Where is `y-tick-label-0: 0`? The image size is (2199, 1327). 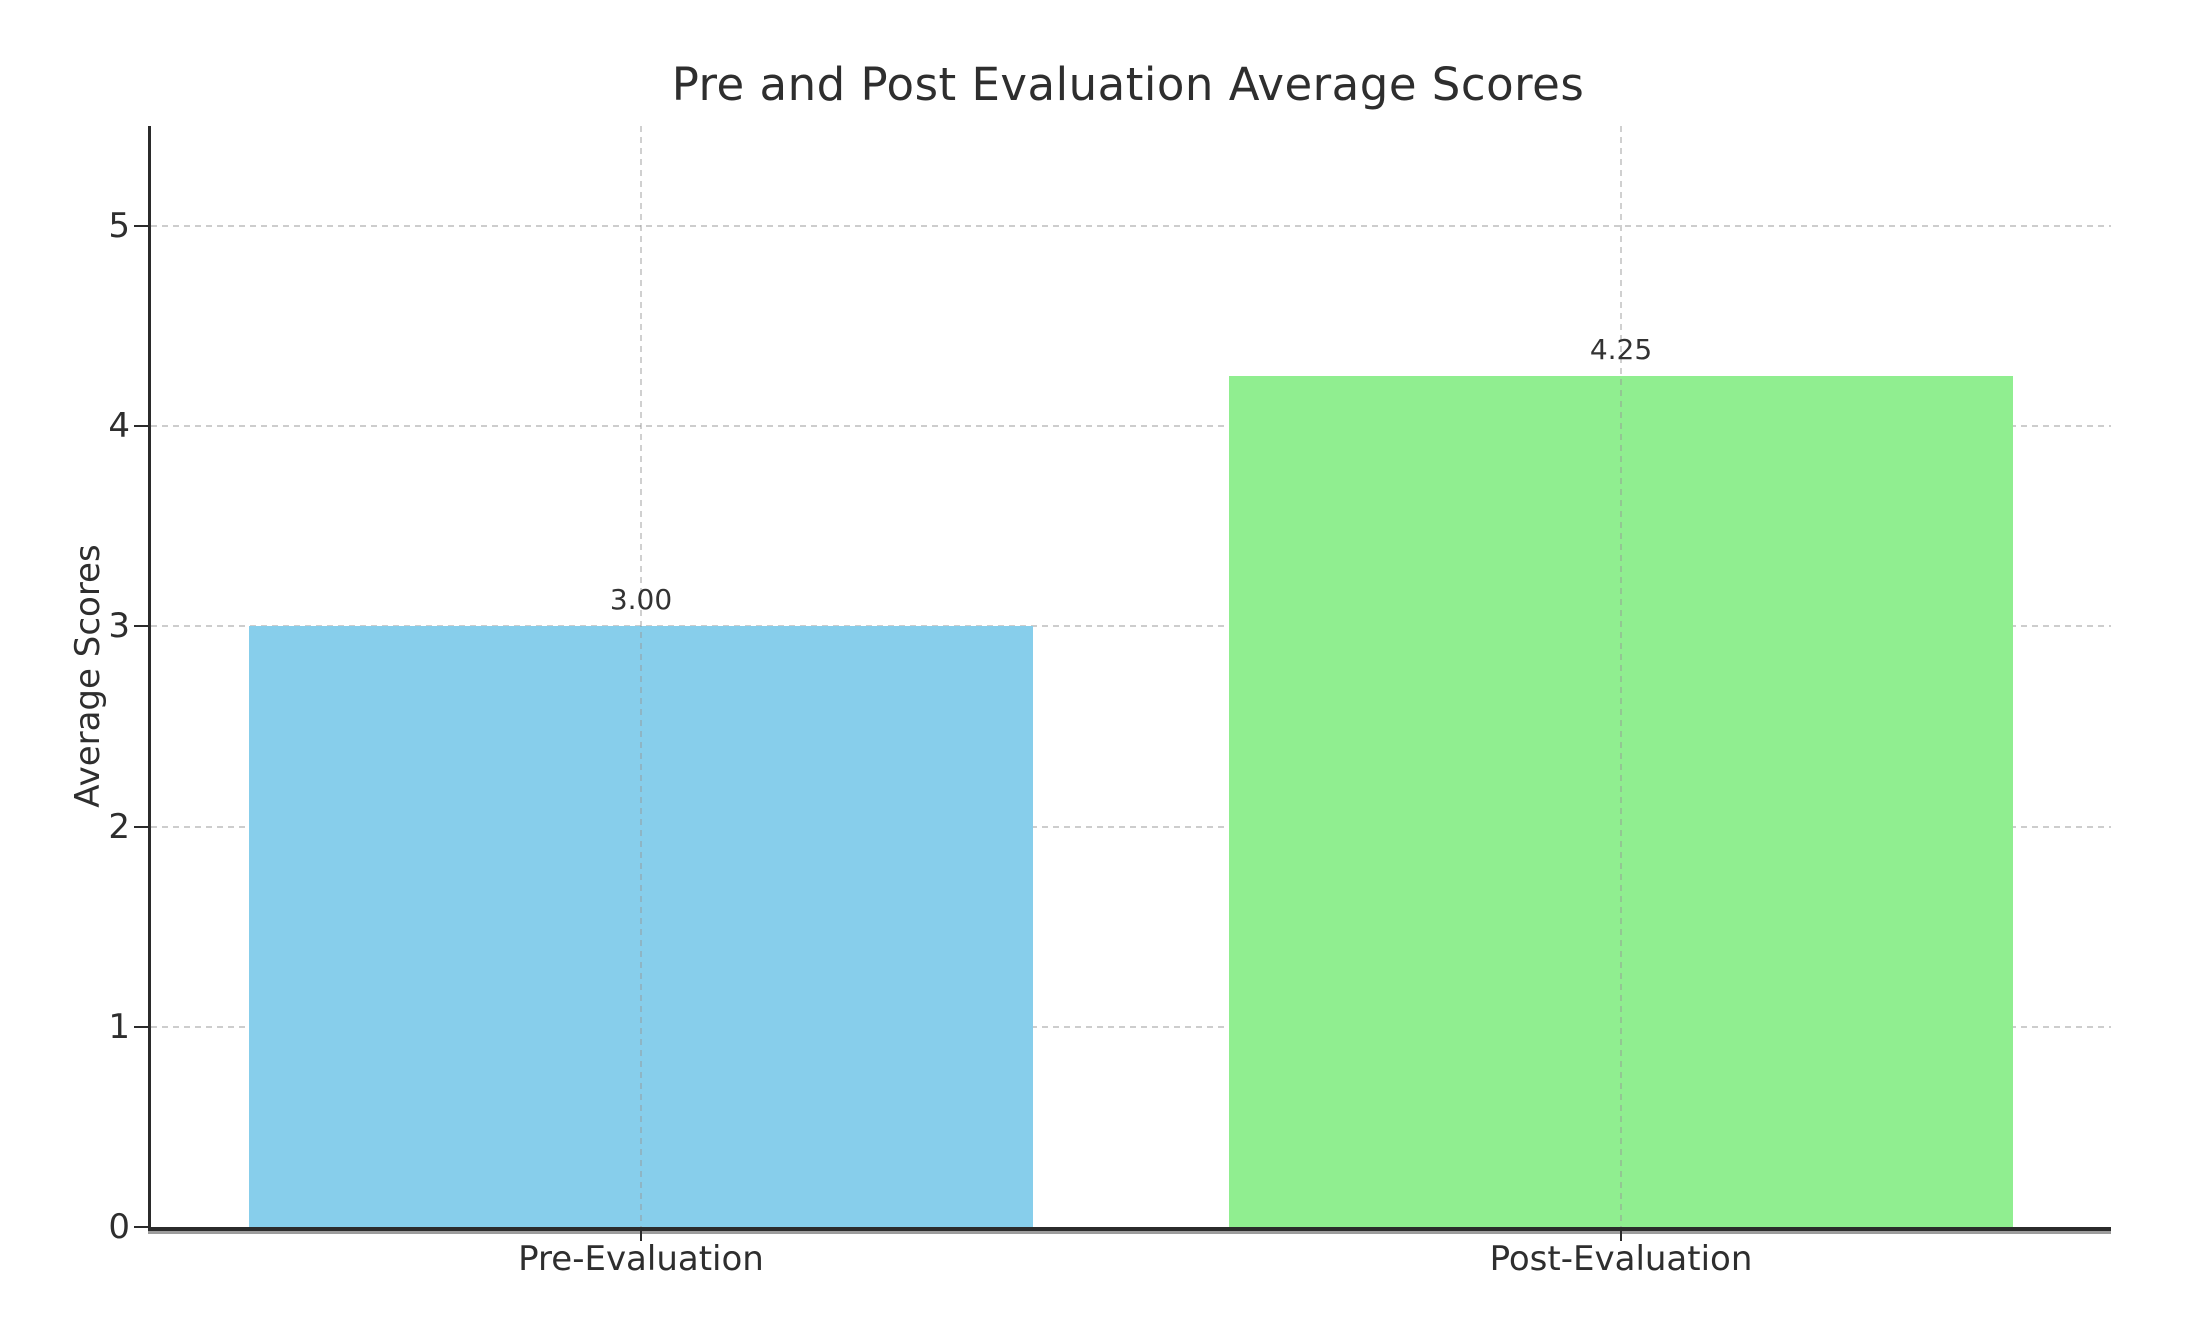
y-tick-label-0: 0 is located at coordinates (119, 1227).